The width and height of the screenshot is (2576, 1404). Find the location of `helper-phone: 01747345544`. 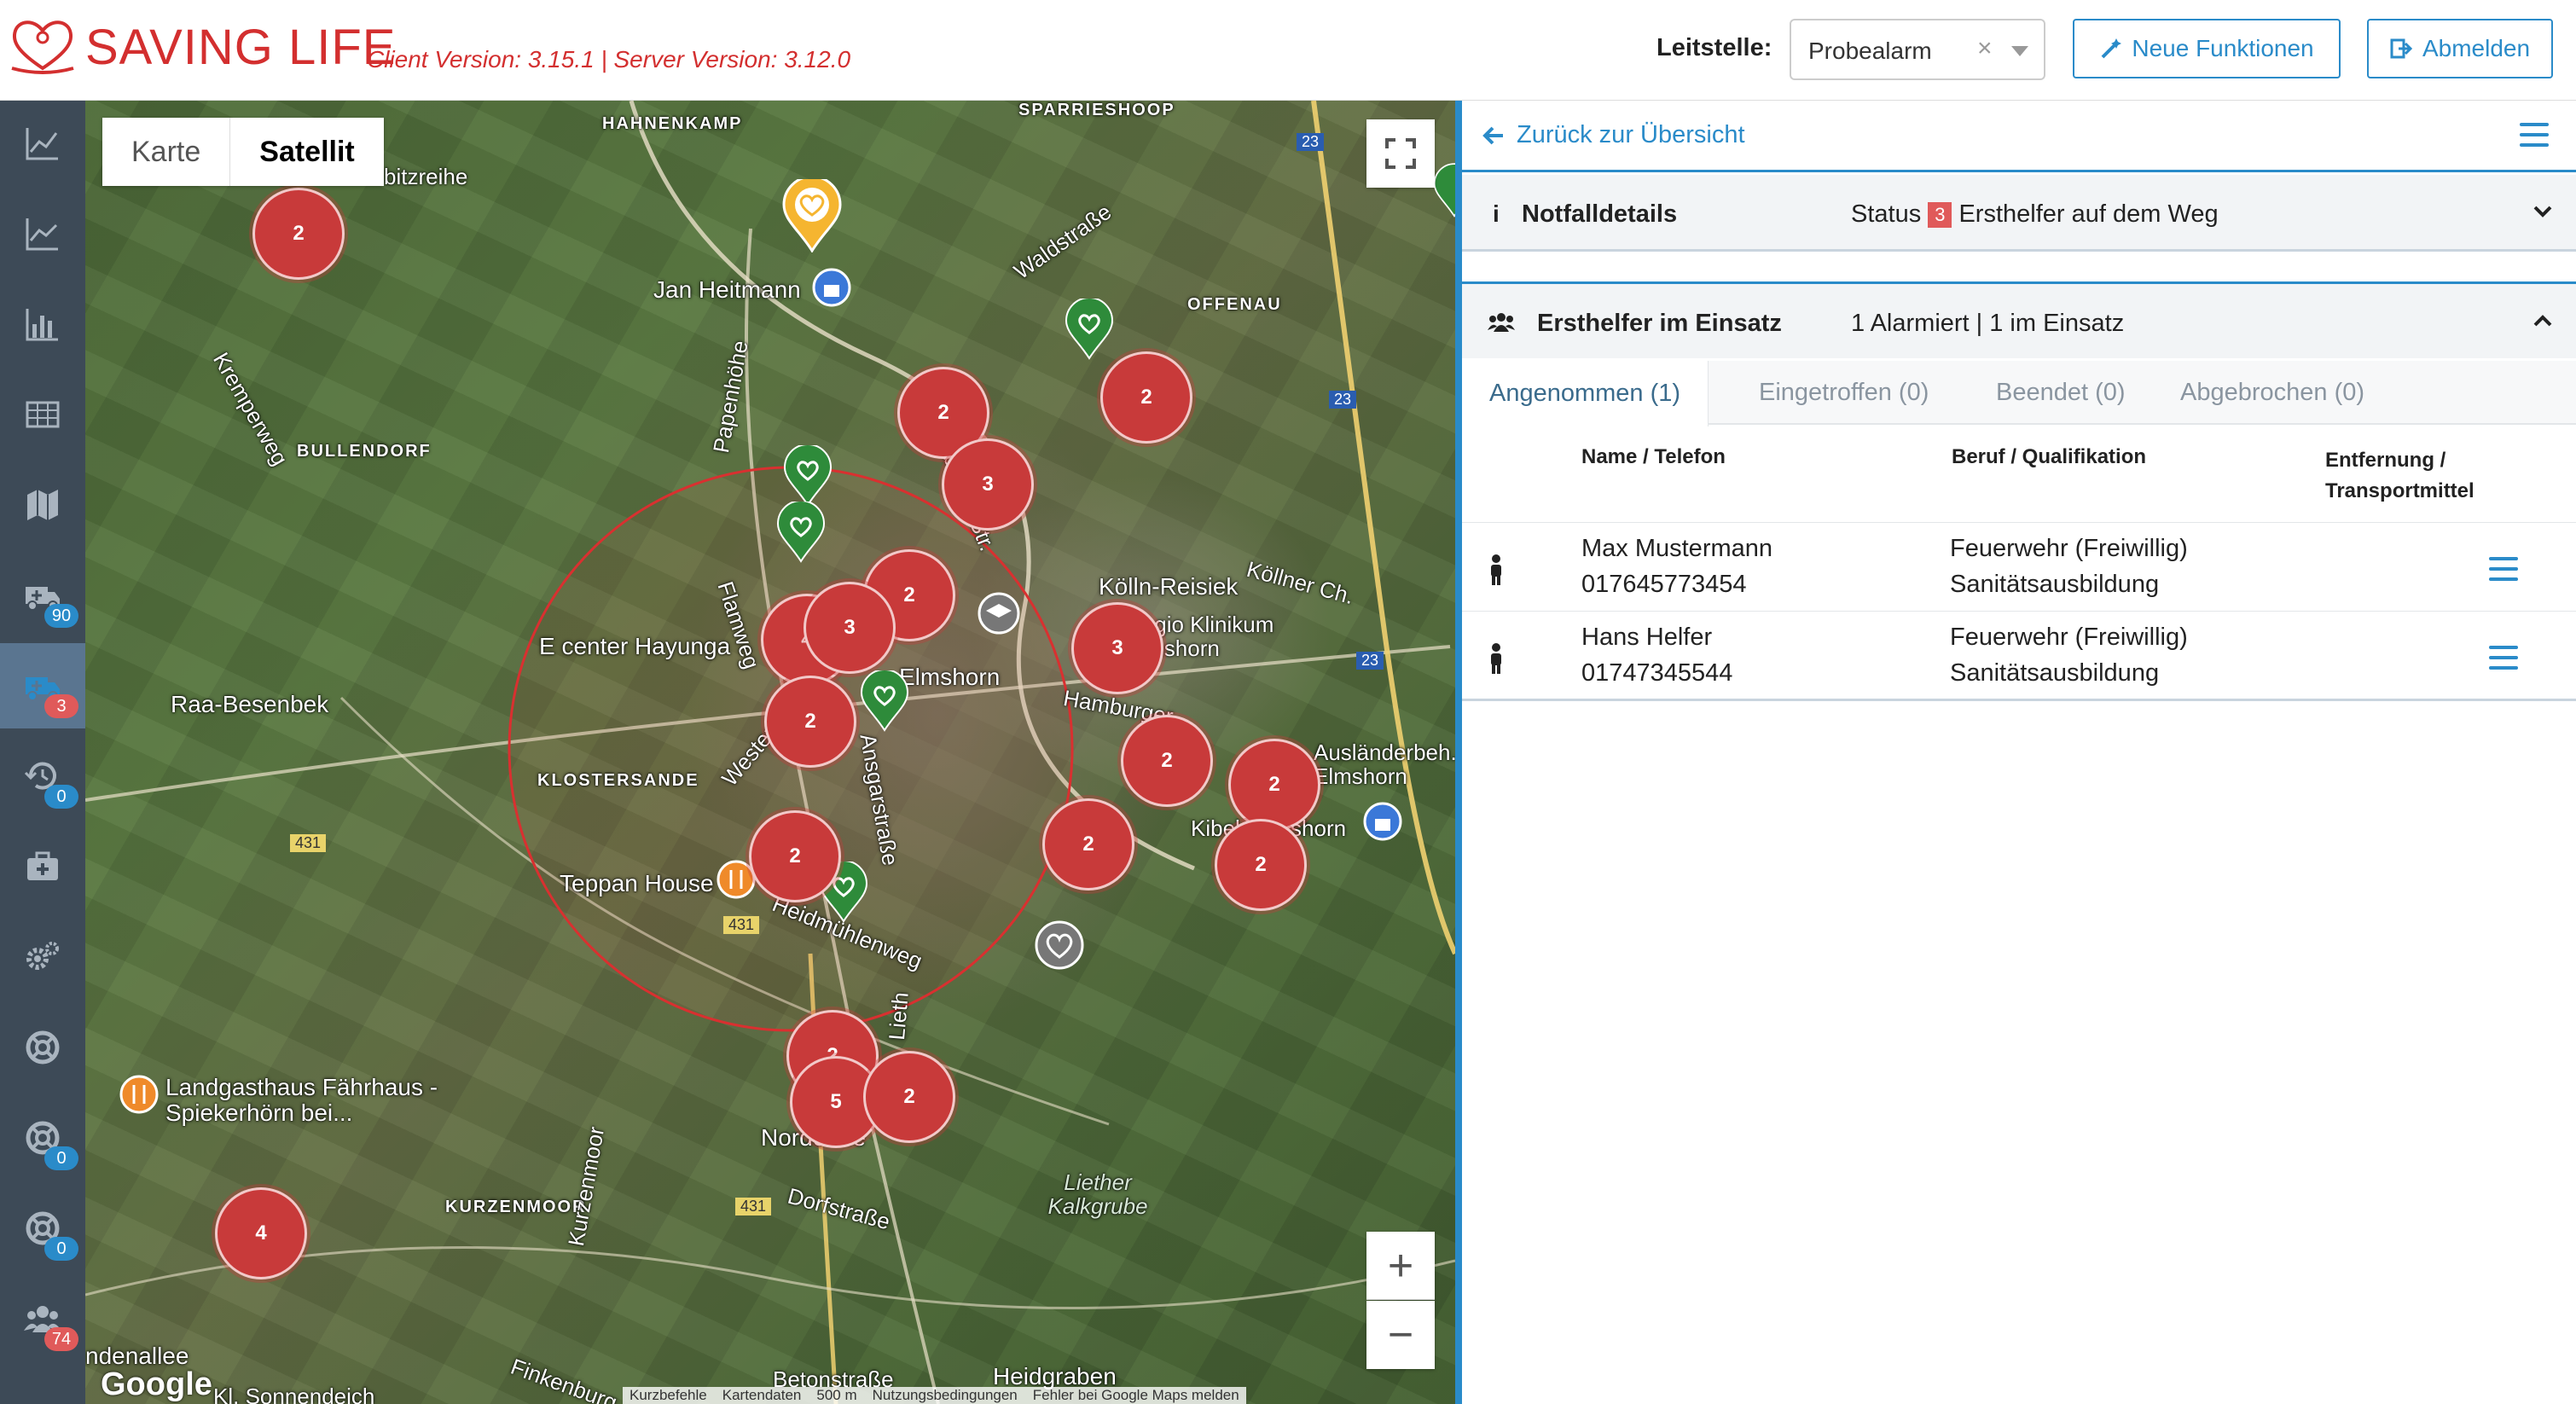

helper-phone: 01747345544 is located at coordinates (1657, 673).